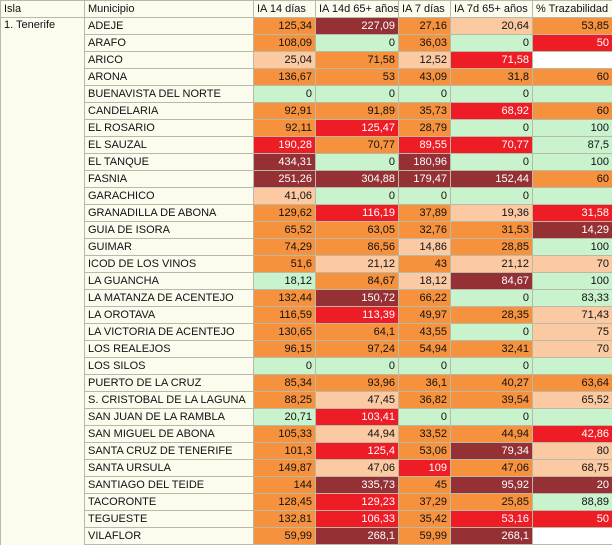  Describe the element at coordinates (572, 196) in the screenshot. I see `value-cell` at that location.